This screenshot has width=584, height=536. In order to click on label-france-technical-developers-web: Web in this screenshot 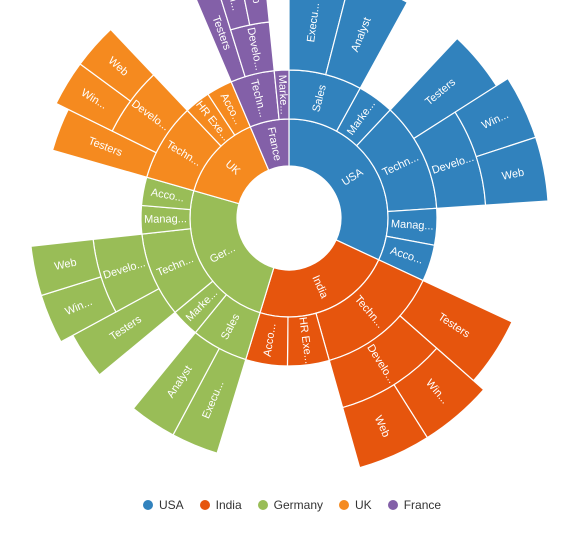, I will do `click(254, 2)`.